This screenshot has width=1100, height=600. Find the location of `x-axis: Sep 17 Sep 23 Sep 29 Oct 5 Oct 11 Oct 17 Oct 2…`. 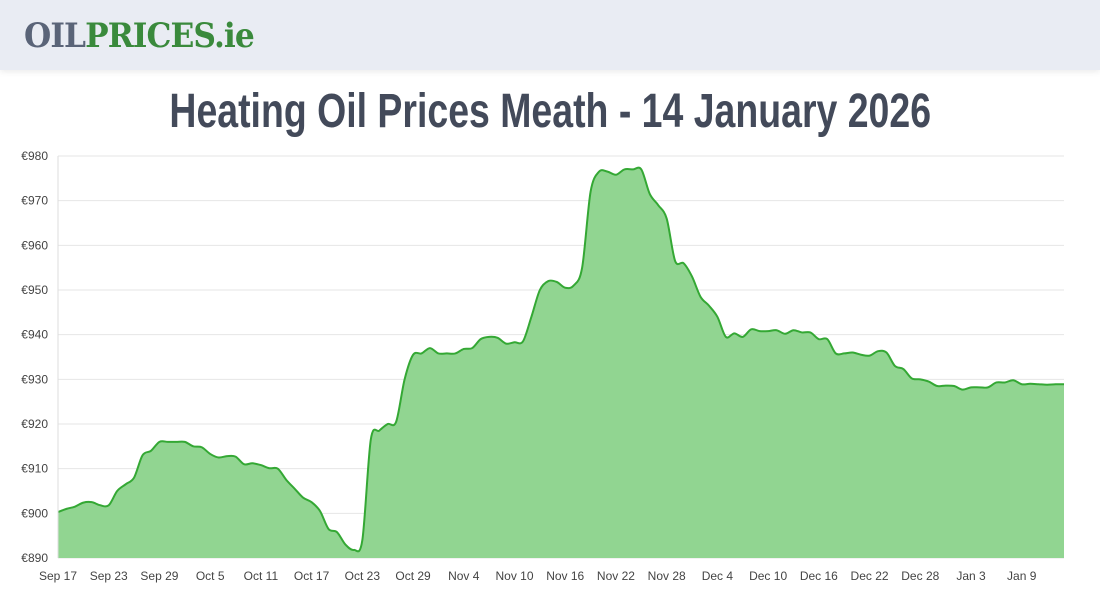

x-axis: Sep 17 Sep 23 Sep 29 Oct 5 Oct 11 Oct 17 Oct 2… is located at coordinates (538, 576).